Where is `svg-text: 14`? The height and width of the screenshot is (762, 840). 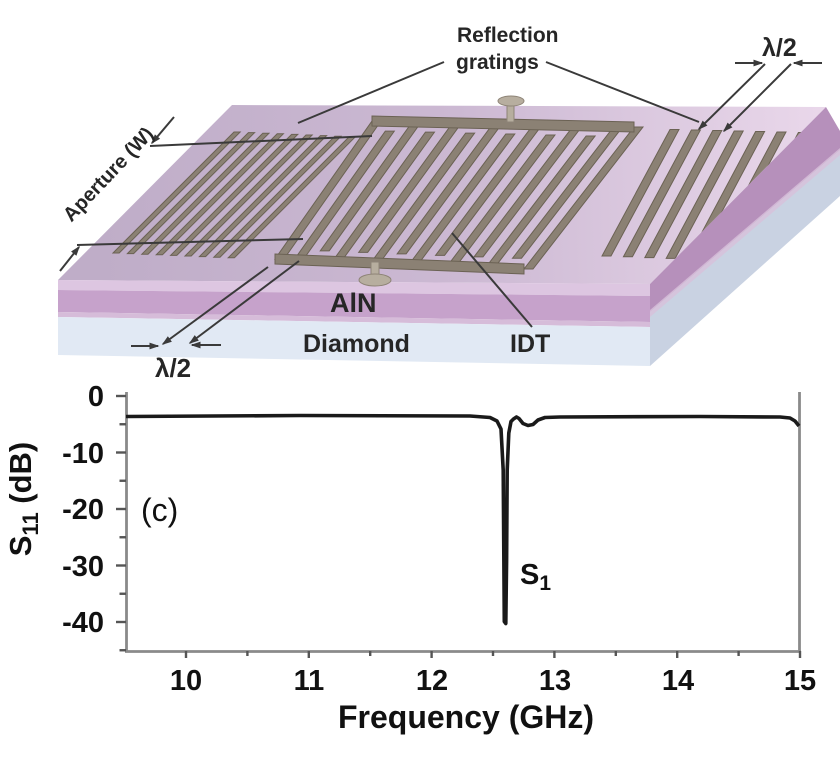
svg-text: 14 is located at coordinates (678, 681).